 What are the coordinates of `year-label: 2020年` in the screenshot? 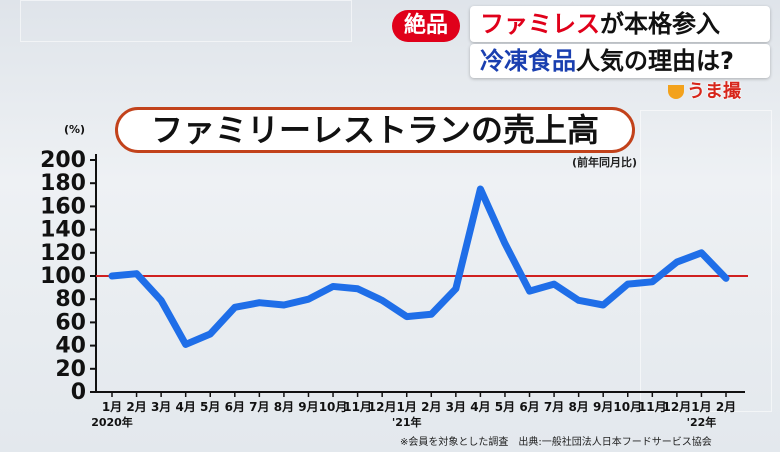 It's located at (112, 422).